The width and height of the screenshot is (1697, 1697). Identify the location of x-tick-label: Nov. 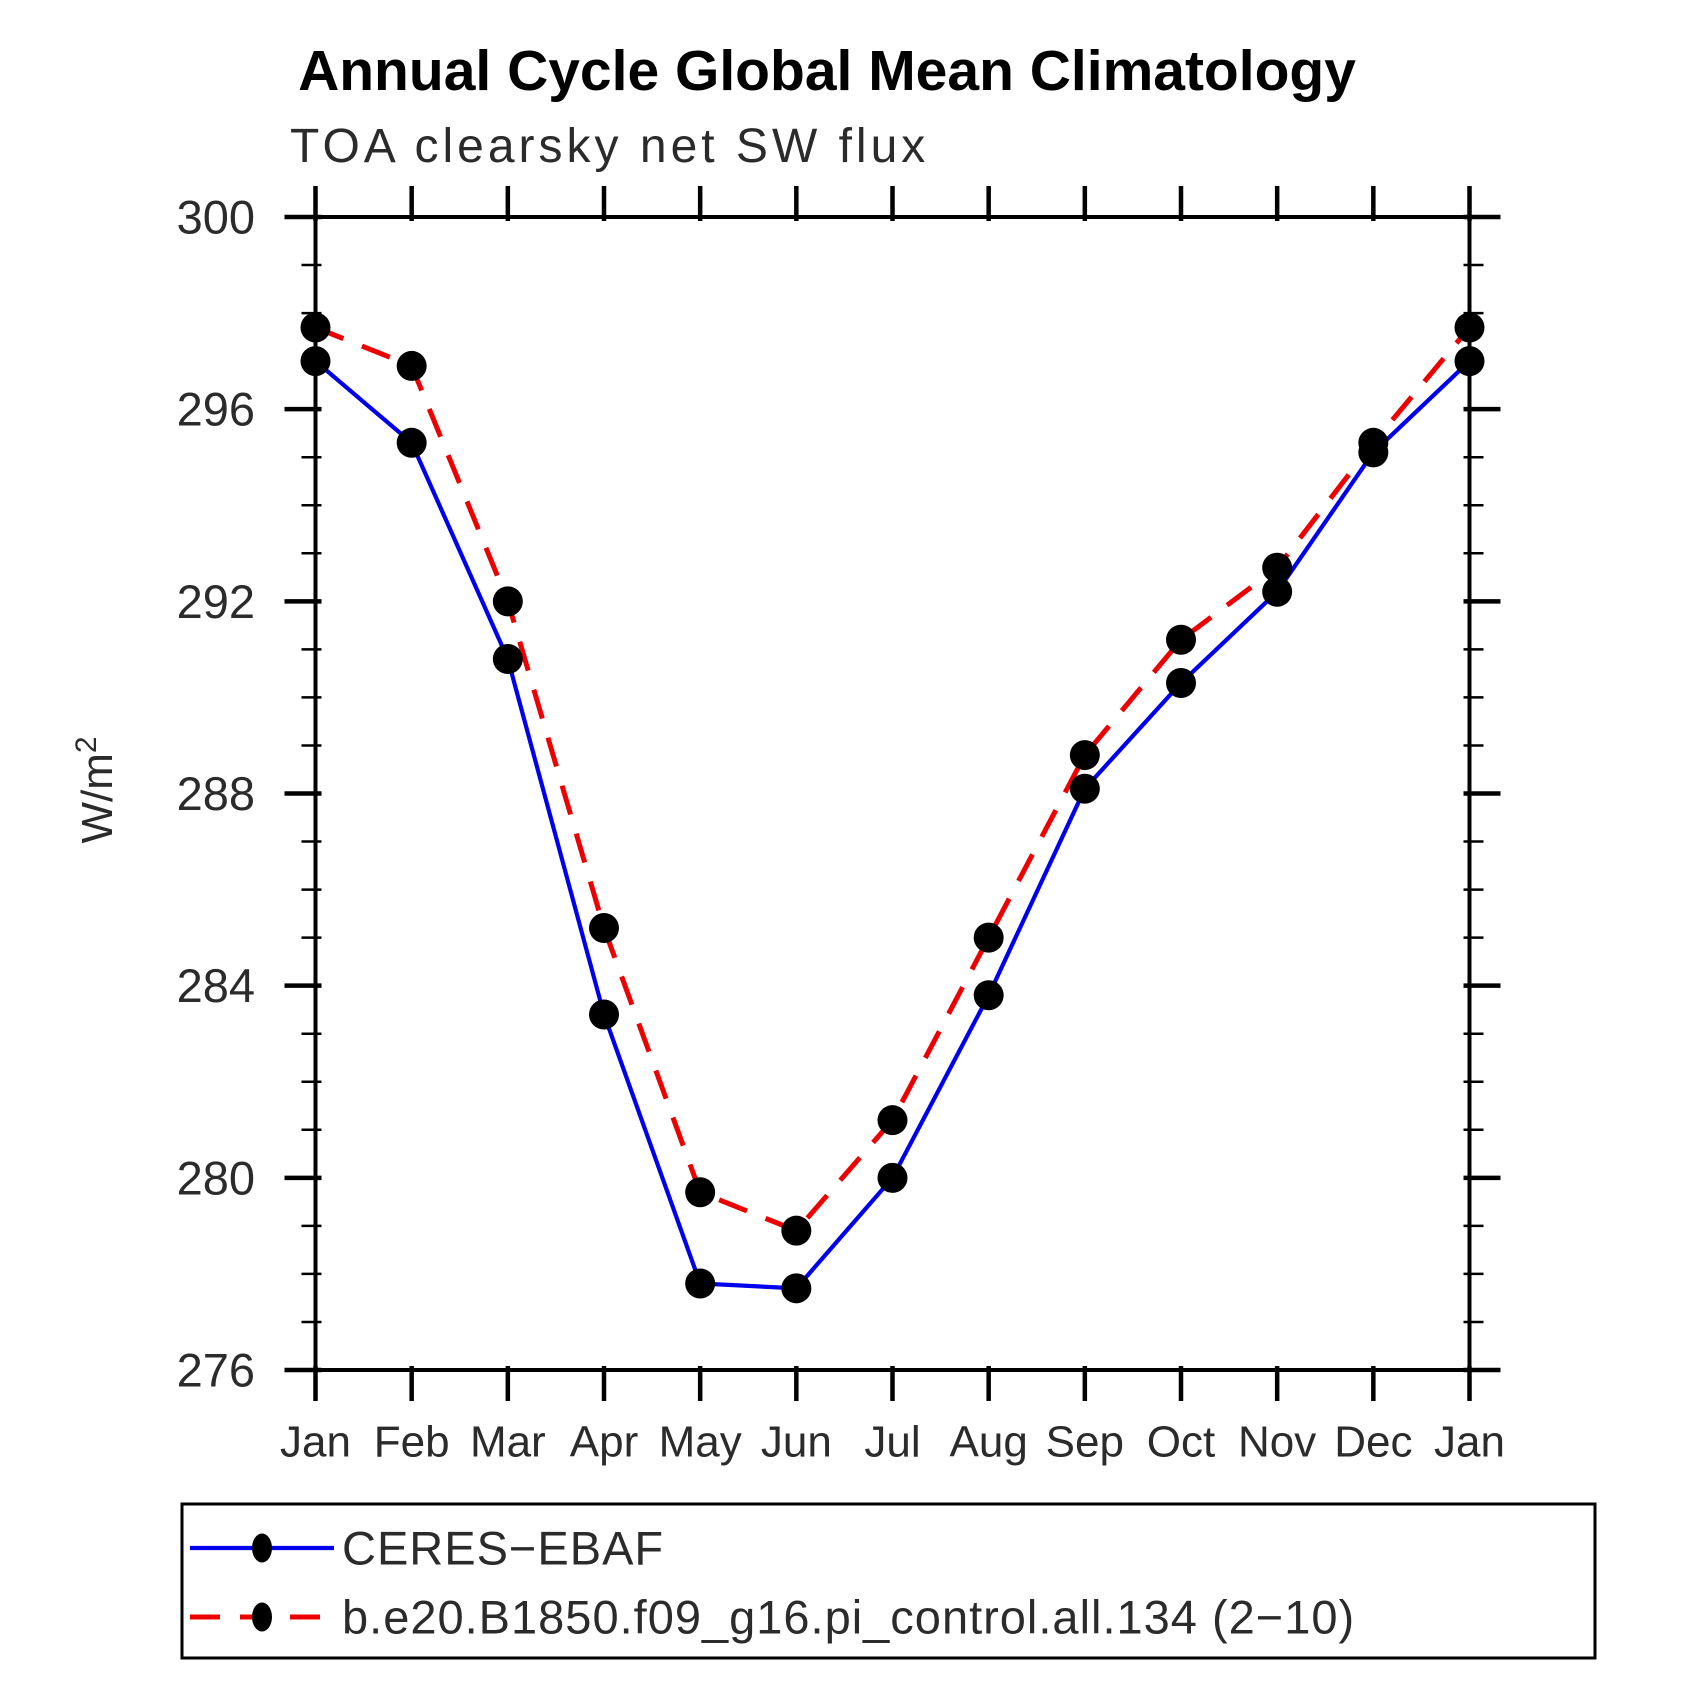
(1277, 1442).